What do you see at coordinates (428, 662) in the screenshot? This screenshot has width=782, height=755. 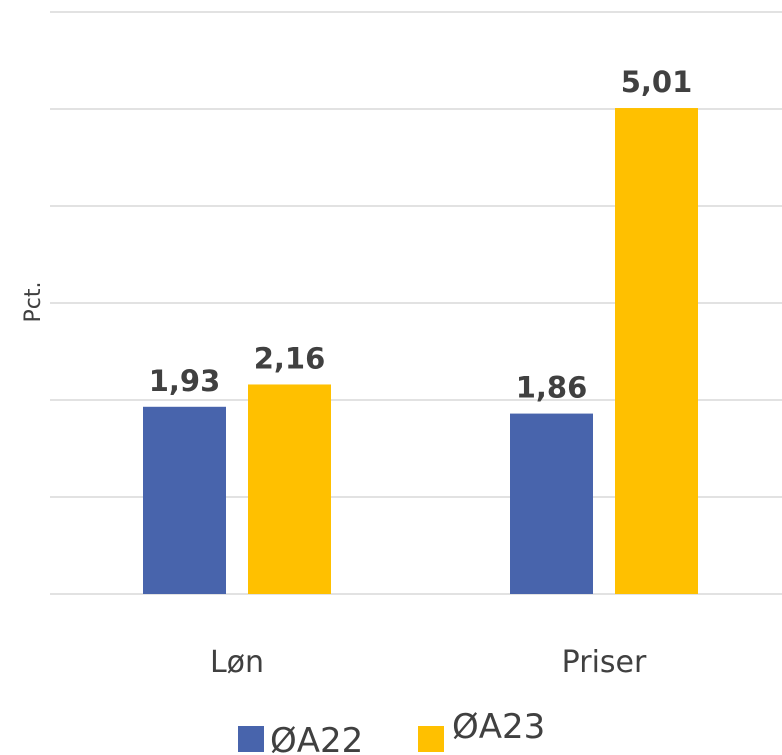 I see `category-labels: Løn Priser` at bounding box center [428, 662].